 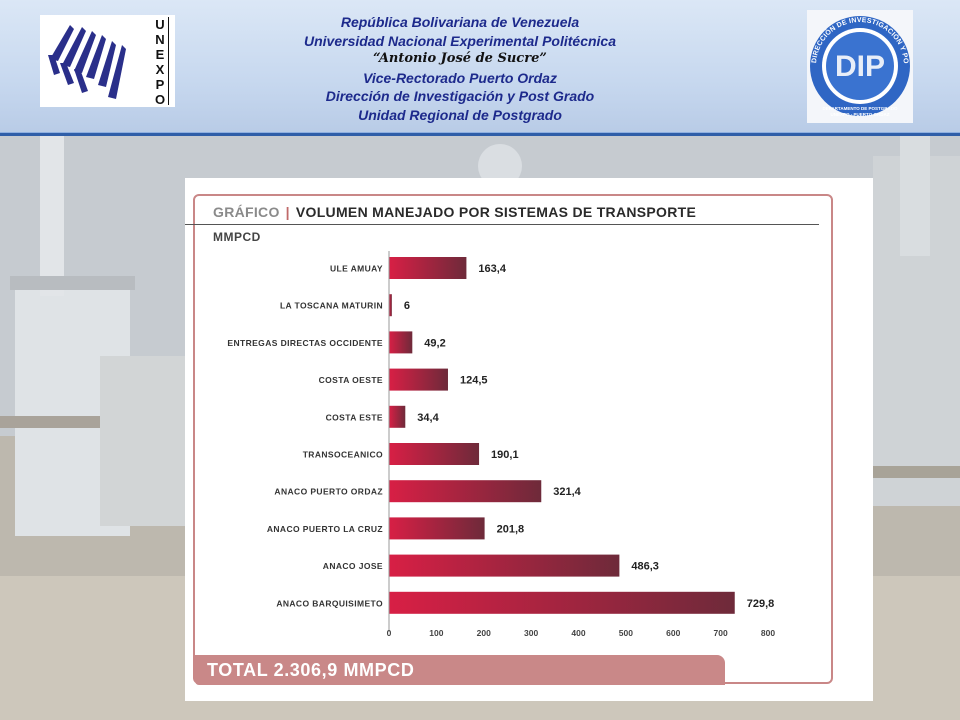 I want to click on dip-mark: DIP, so click(x=860, y=66).